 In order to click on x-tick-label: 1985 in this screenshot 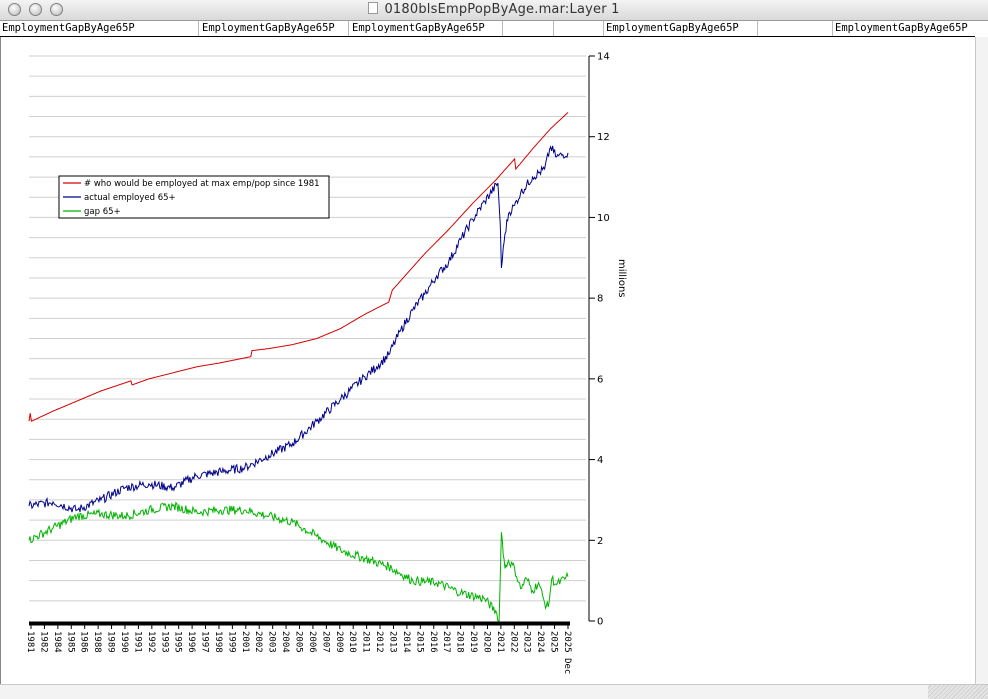, I will do `click(70, 642)`.